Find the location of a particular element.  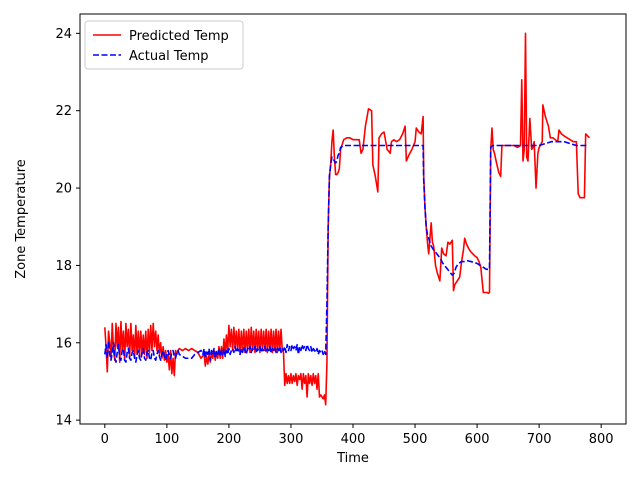

x-axis-label: Time is located at coordinates (352, 458).